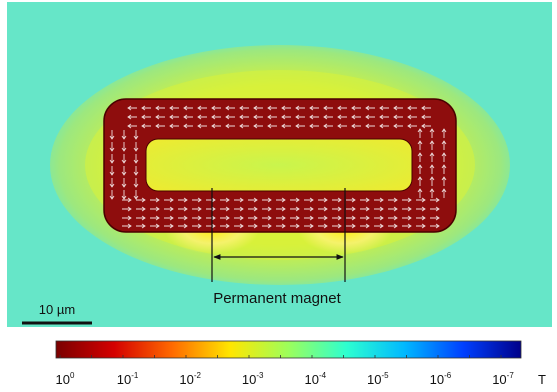  What do you see at coordinates (65, 379) in the screenshot?
I see `colorbar-tick-label: 10⁰` at bounding box center [65, 379].